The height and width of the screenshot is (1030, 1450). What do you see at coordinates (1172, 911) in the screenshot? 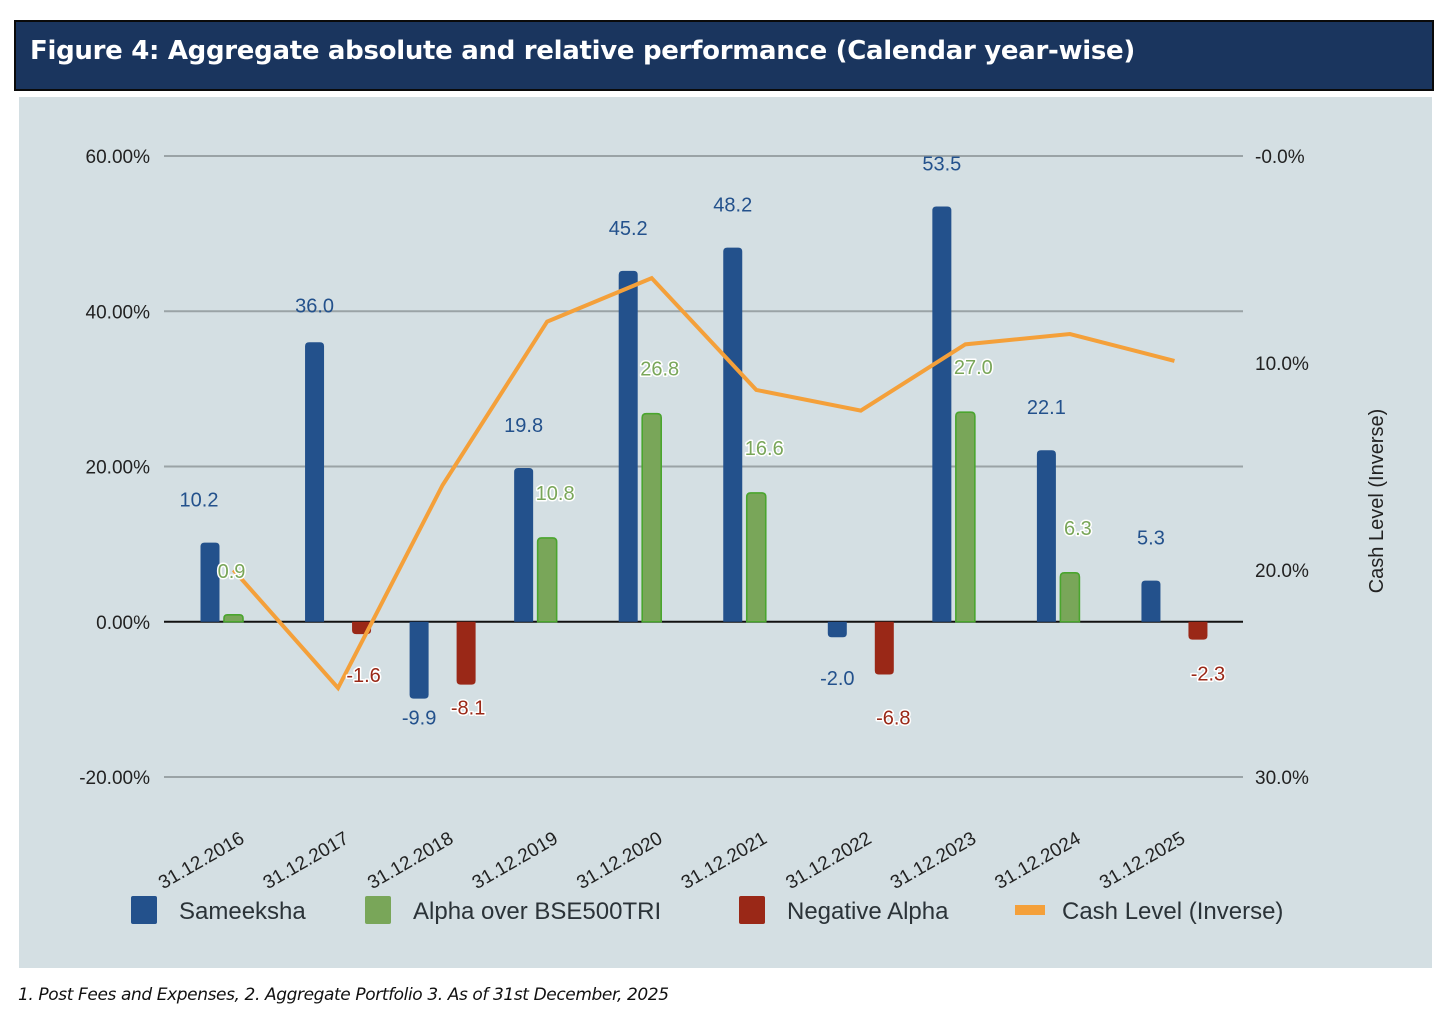
I see `legend-label: Cash Level (Inverse)` at bounding box center [1172, 911].